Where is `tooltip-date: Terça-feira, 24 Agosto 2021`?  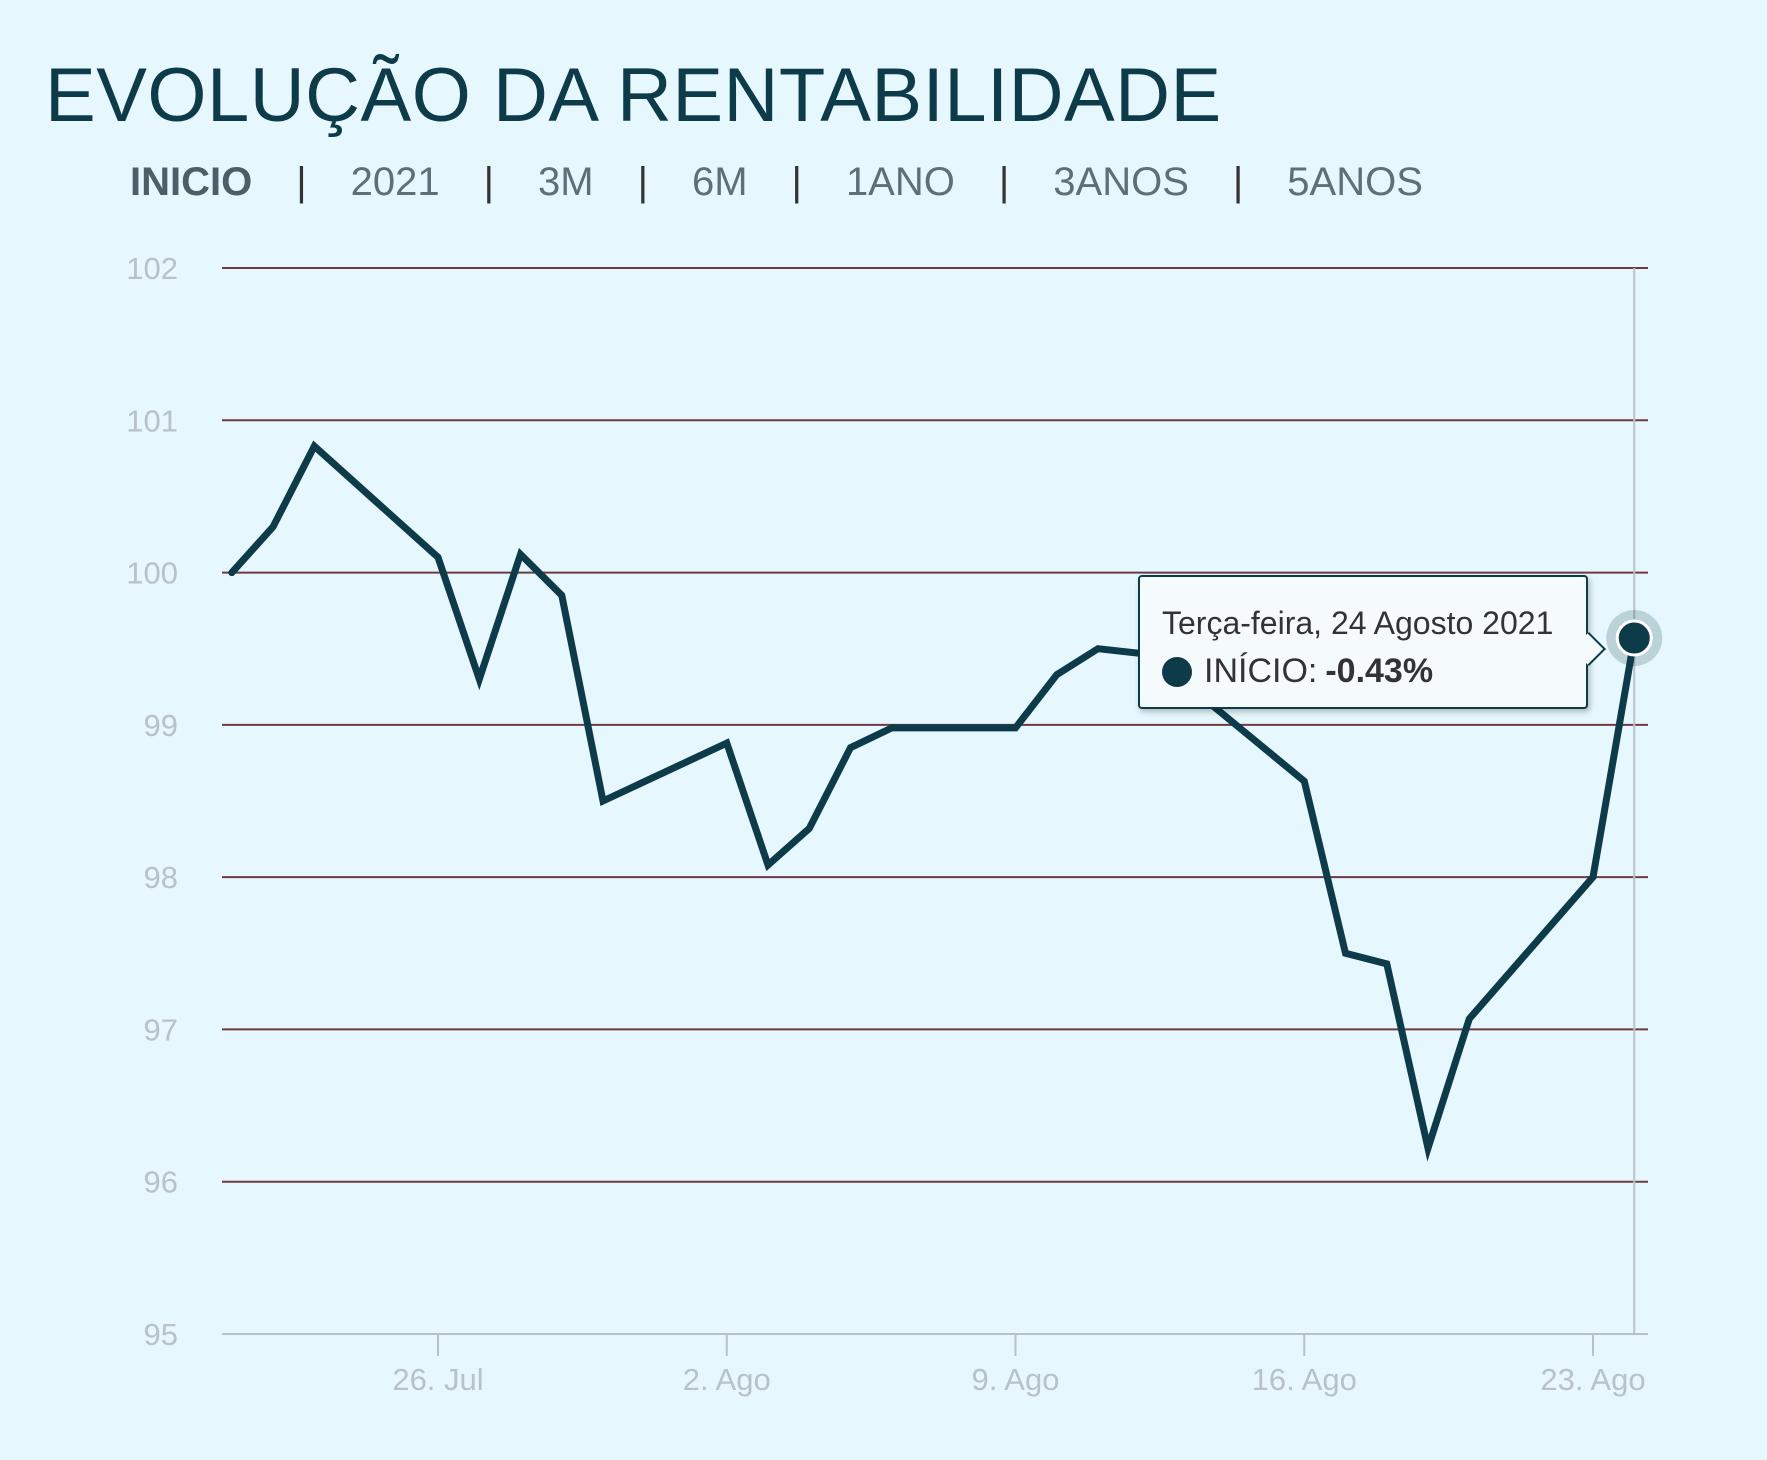
tooltip-date: Terça-feira, 24 Agosto 2021 is located at coordinates (1358, 623).